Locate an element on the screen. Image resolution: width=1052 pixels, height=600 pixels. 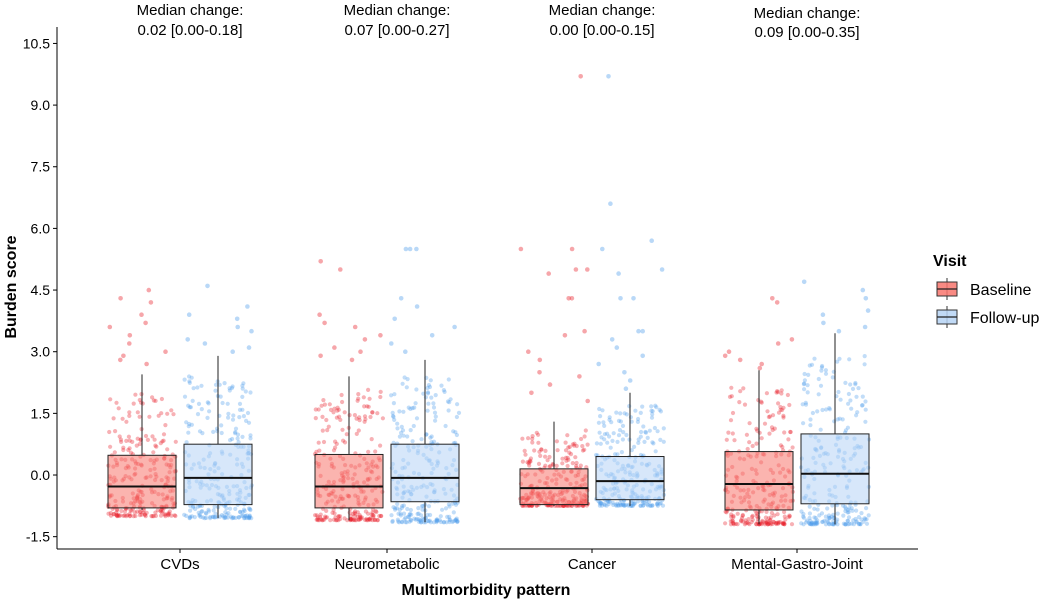
annotation-line1: Median change: is located at coordinates (807, 13).